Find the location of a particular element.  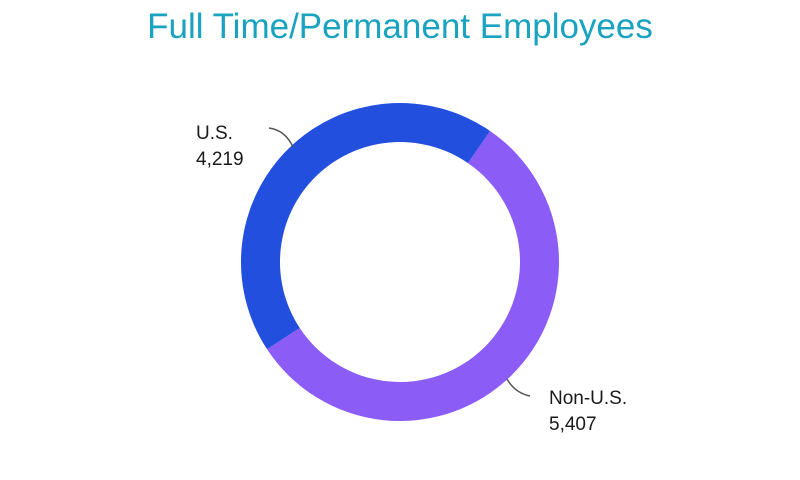

slice-label-non-us-value: 5,407 is located at coordinates (573, 424).